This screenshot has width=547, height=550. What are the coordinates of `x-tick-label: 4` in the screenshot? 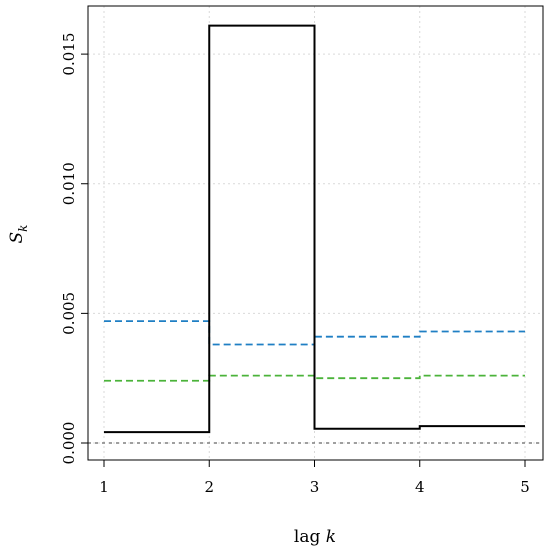 It's located at (420, 487).